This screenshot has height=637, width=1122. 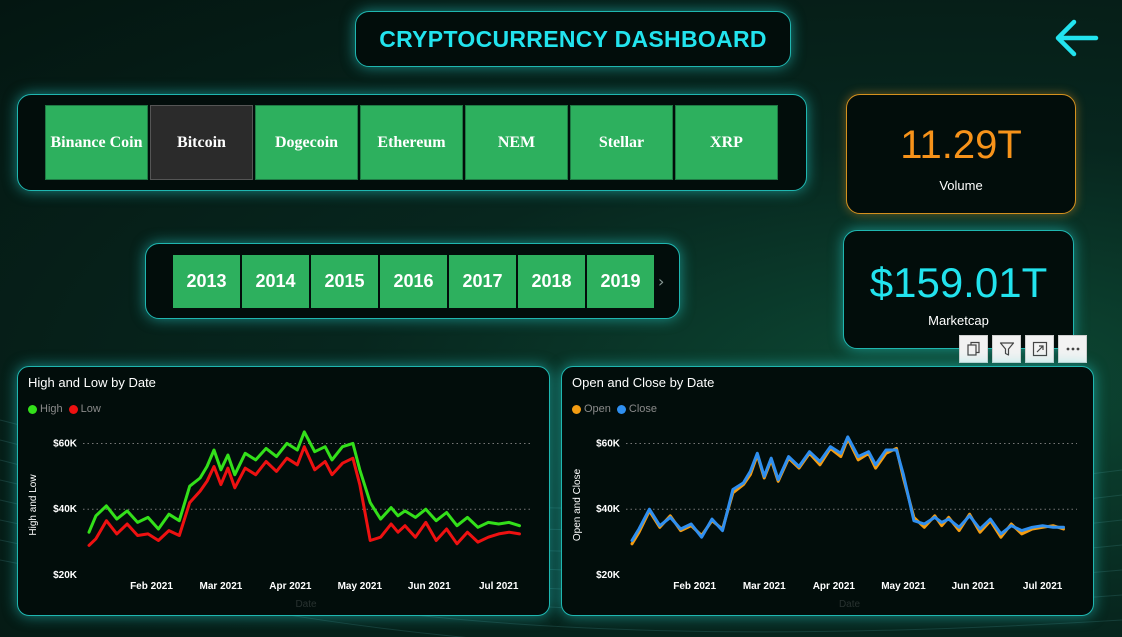 I want to click on page-title: CRYPTOCURRENCY DASHBOARD, so click(x=573, y=38).